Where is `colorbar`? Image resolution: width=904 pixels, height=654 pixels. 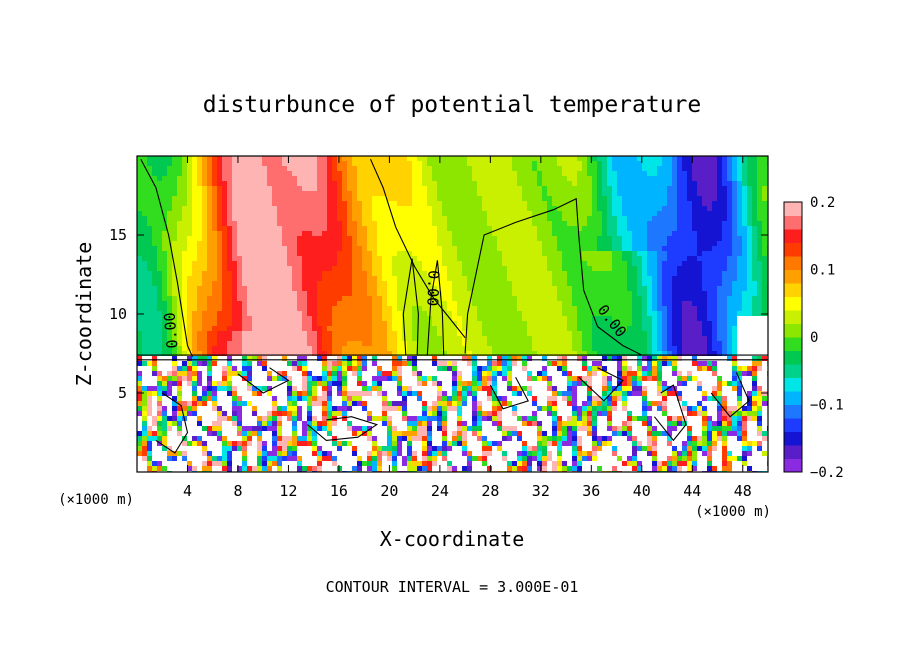 colorbar is located at coordinates (793, 337).